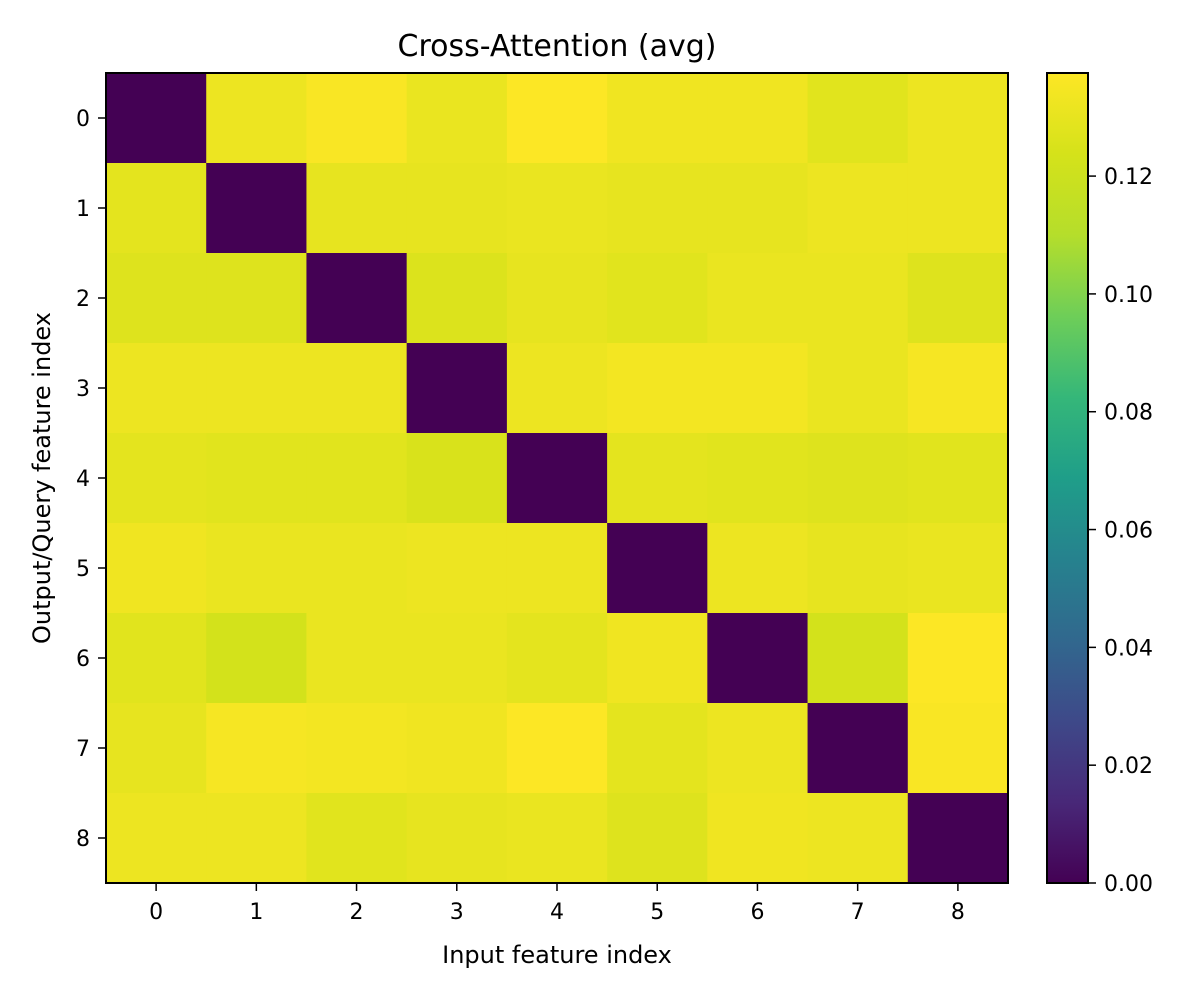  I want to click on x-tick-label: 3, so click(457, 912).